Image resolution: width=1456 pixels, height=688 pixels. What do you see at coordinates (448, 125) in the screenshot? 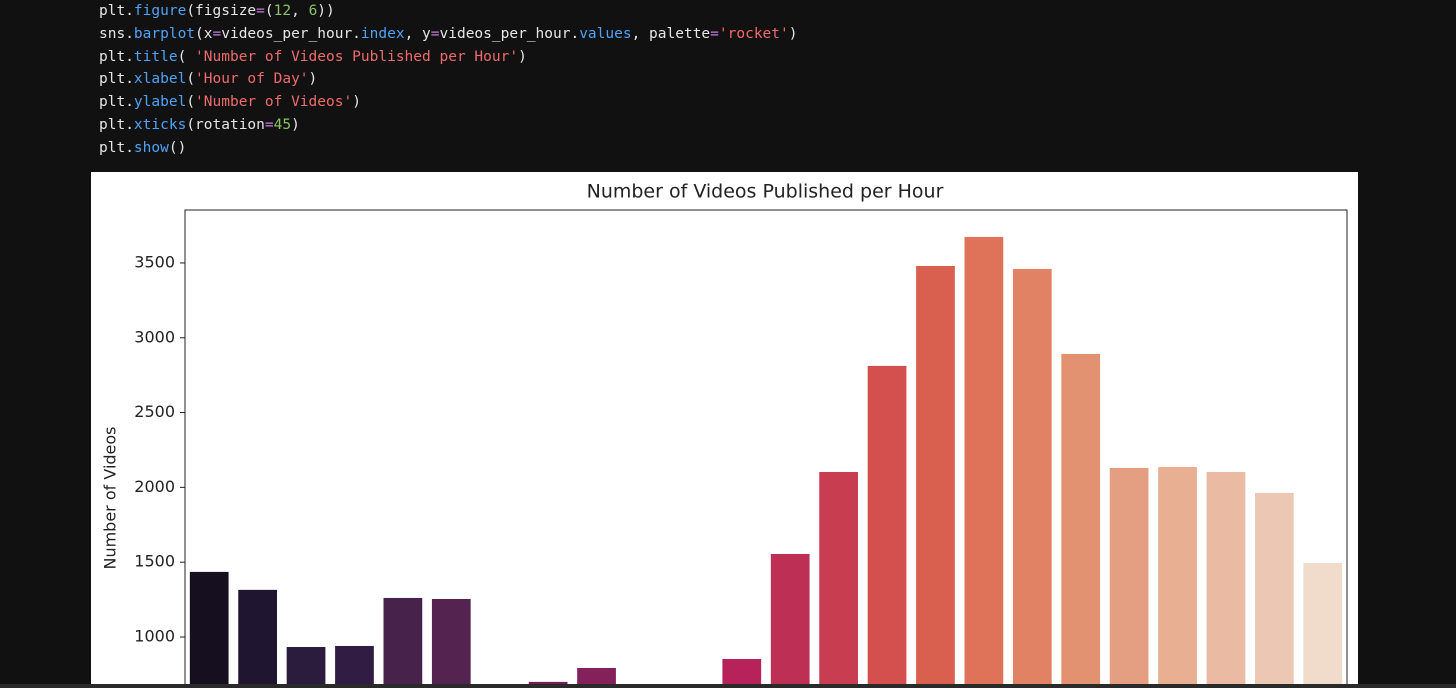
I see `code-line: plt.xticks(rotation=45)` at bounding box center [448, 125].